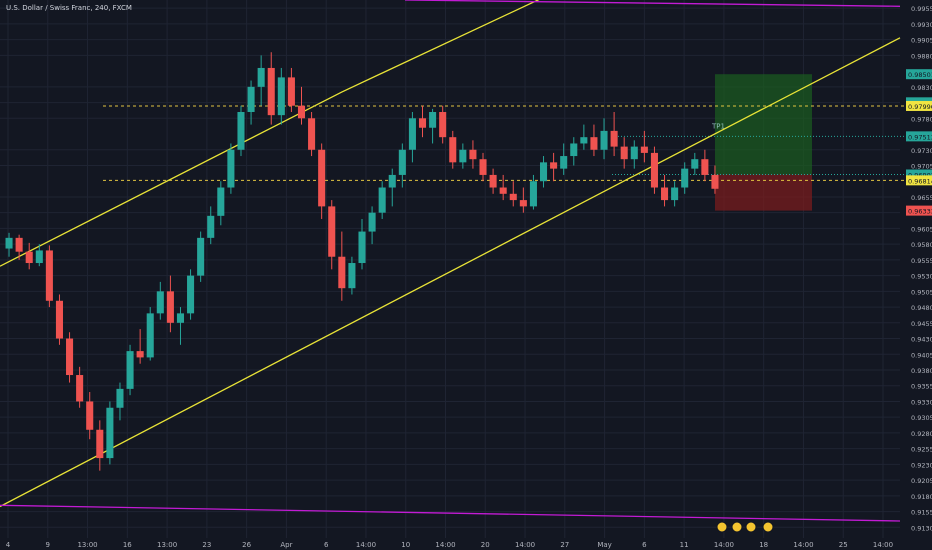 The height and width of the screenshot is (550, 932). What do you see at coordinates (763, 124) in the screenshot?
I see `profit-zone` at bounding box center [763, 124].